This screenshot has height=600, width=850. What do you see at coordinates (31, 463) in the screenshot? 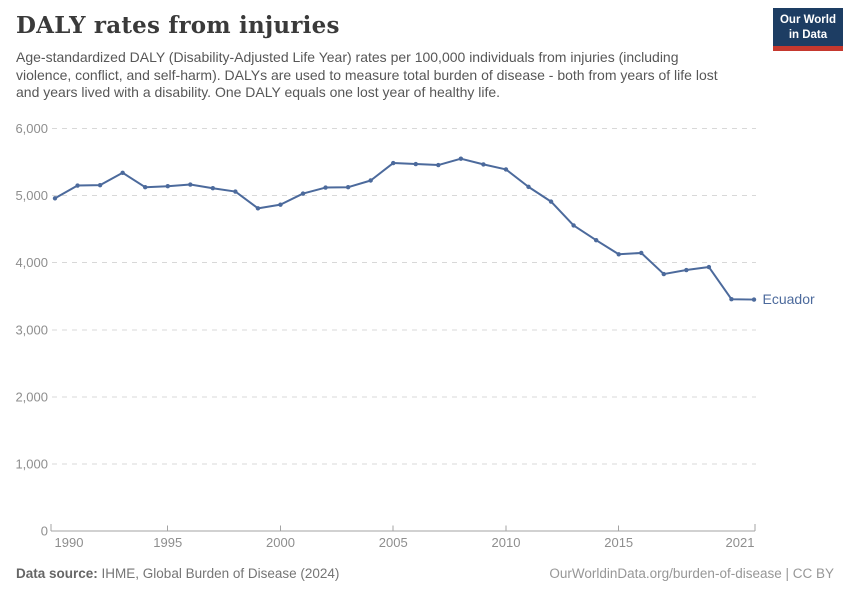
I see `svg-text: 1,000` at bounding box center [31, 463].